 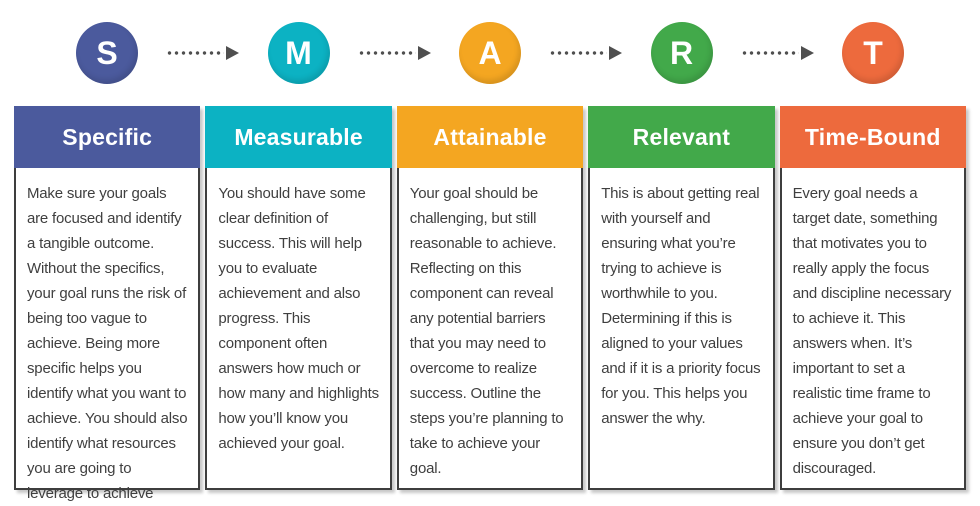 I want to click on column-header-measurable: Measurable, so click(x=298, y=137).